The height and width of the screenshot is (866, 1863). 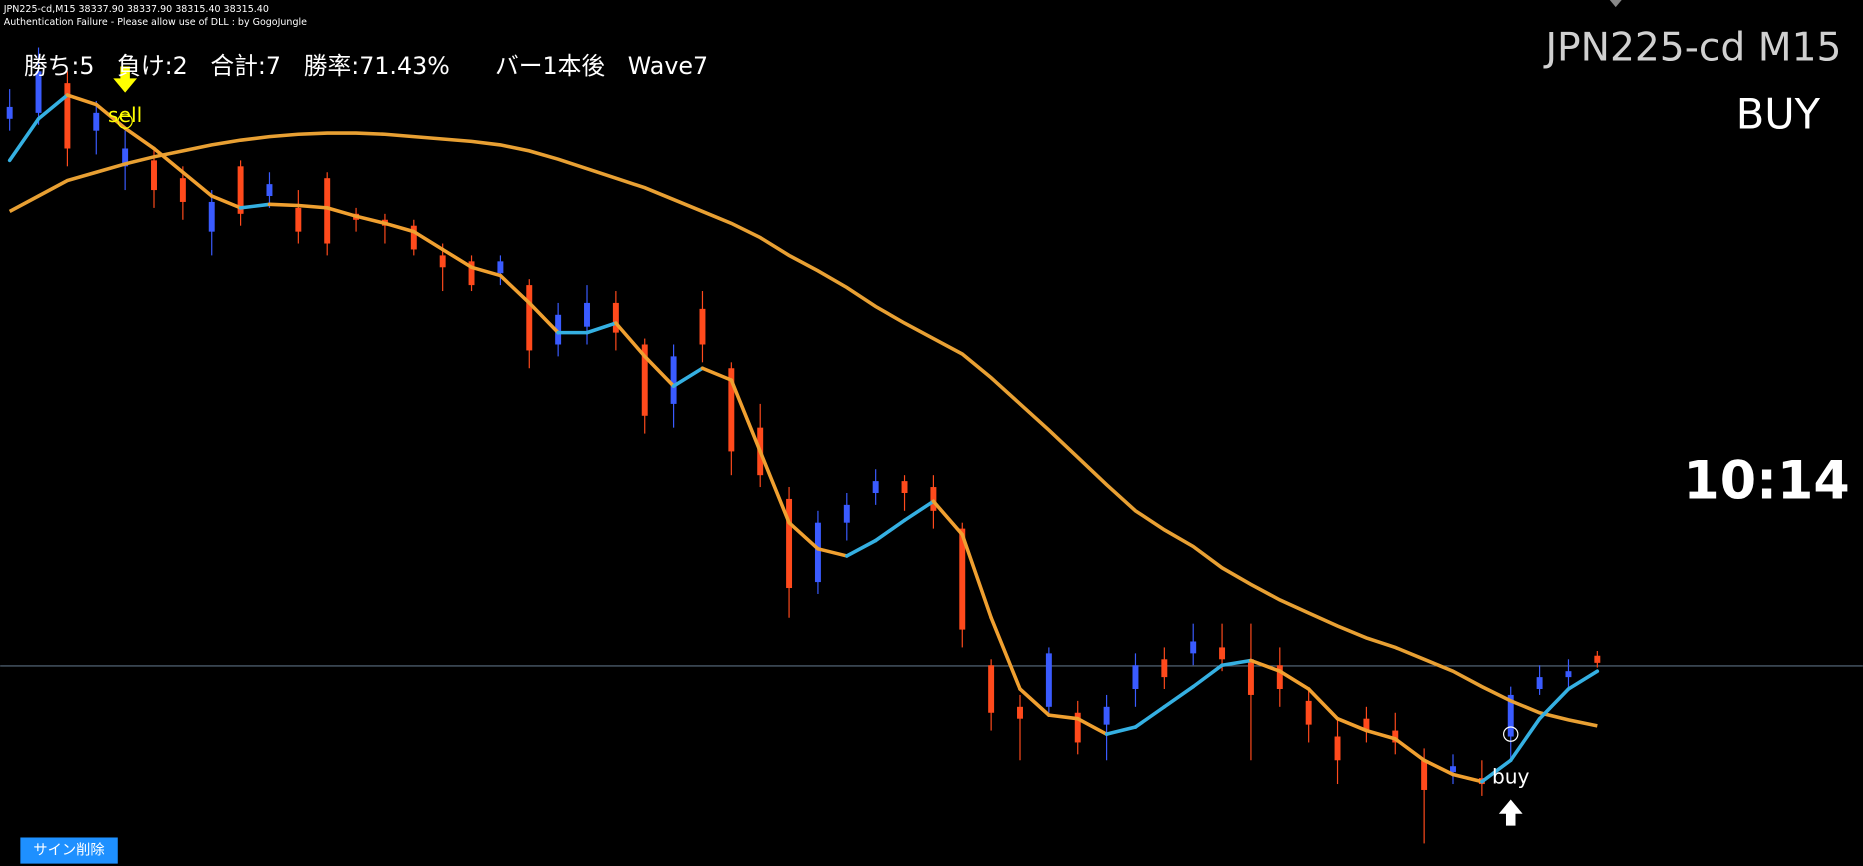 What do you see at coordinates (366, 66) in the screenshot?
I see `stats: 勝ち:5 負け:2 合計:7 勝率:71.43% バー1本後 Wave7` at bounding box center [366, 66].